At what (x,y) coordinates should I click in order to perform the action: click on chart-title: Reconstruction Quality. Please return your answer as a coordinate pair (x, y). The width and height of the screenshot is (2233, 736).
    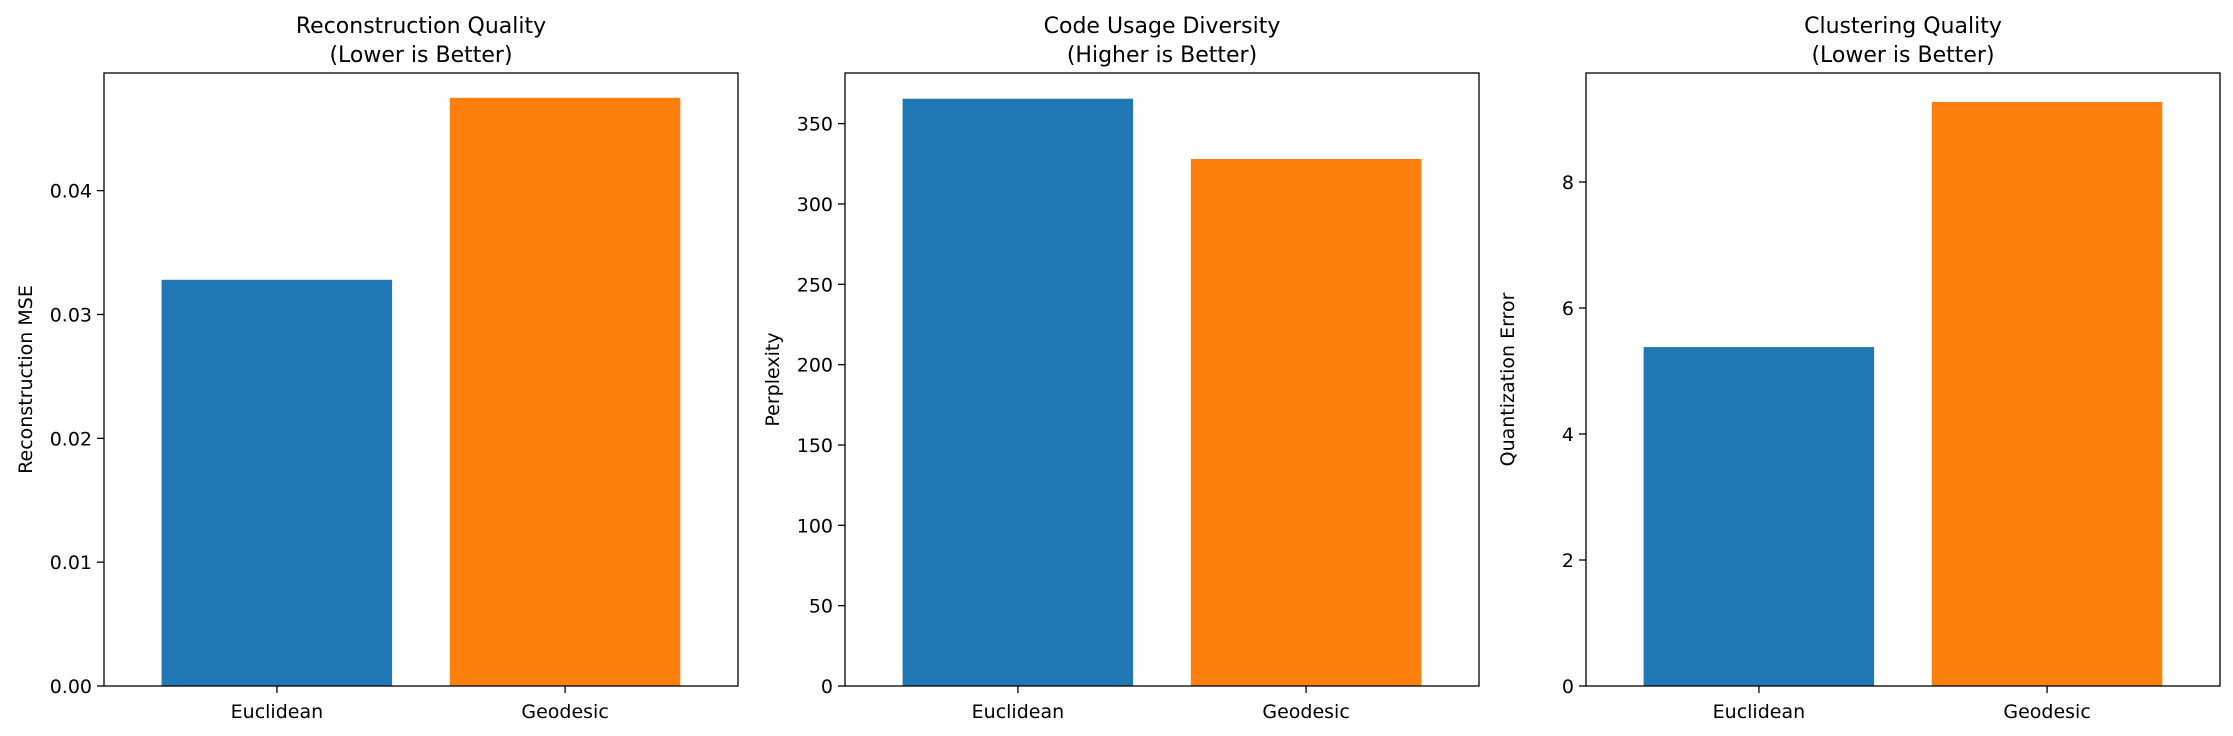
    Looking at the image, I should click on (421, 26).